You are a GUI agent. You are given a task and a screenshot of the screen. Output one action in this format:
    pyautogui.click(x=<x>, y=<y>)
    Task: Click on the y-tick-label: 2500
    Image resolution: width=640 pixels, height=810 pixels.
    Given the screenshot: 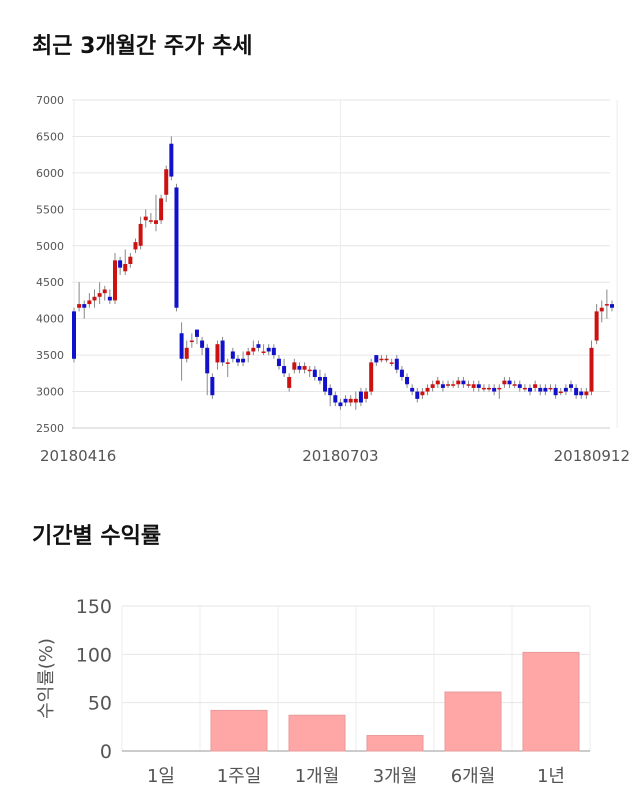 What is the action you would take?
    pyautogui.click(x=50, y=428)
    